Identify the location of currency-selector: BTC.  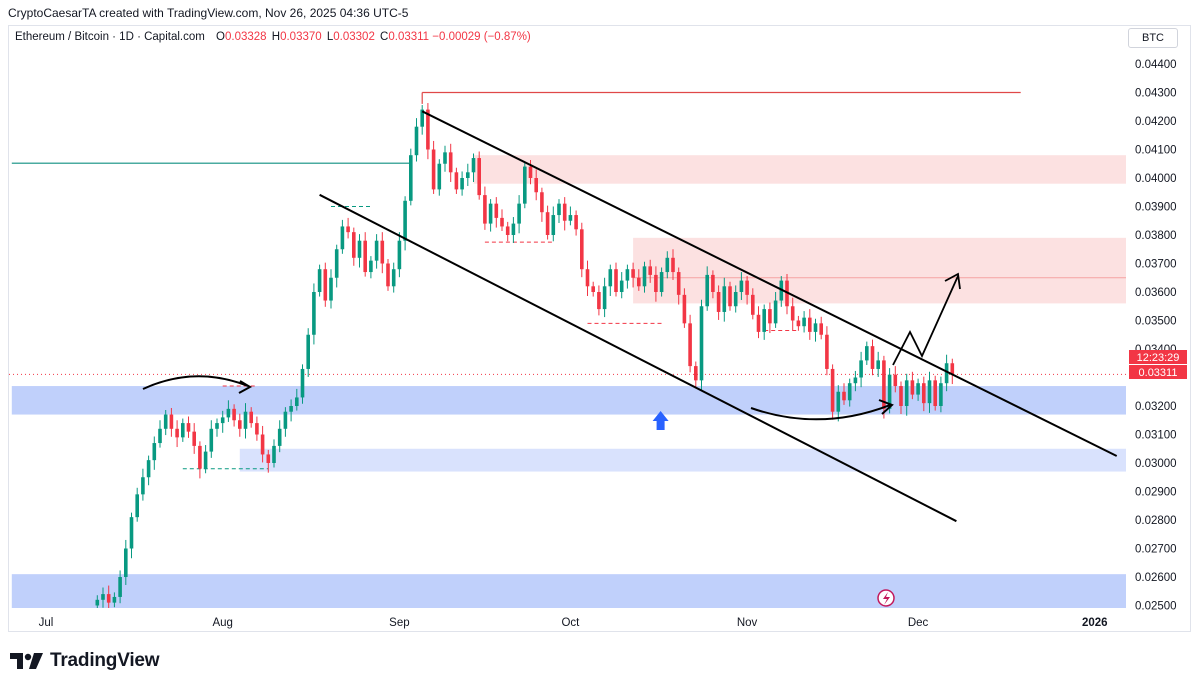
(1153, 38).